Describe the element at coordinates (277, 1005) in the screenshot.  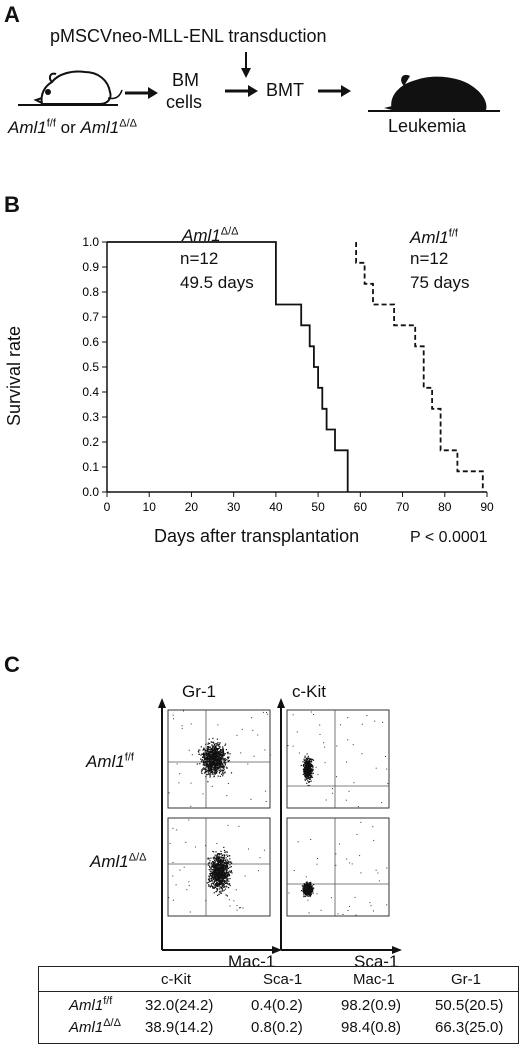
I see `table-cell: 0.4(0.2)` at that location.